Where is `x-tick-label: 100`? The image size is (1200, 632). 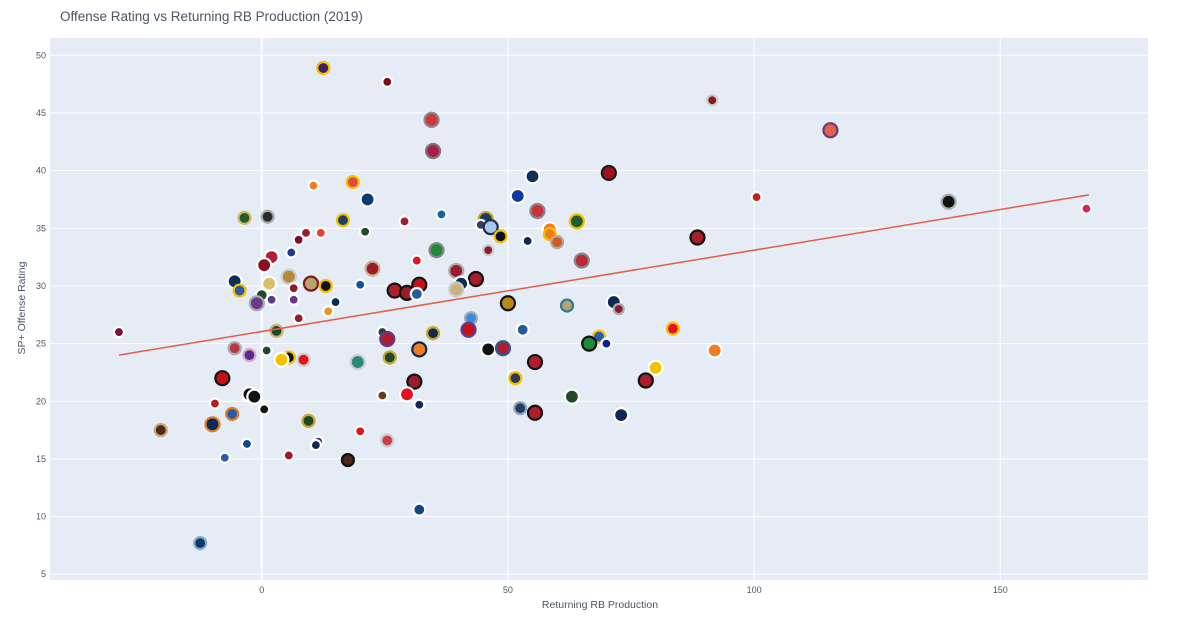 x-tick-label: 100 is located at coordinates (754, 590).